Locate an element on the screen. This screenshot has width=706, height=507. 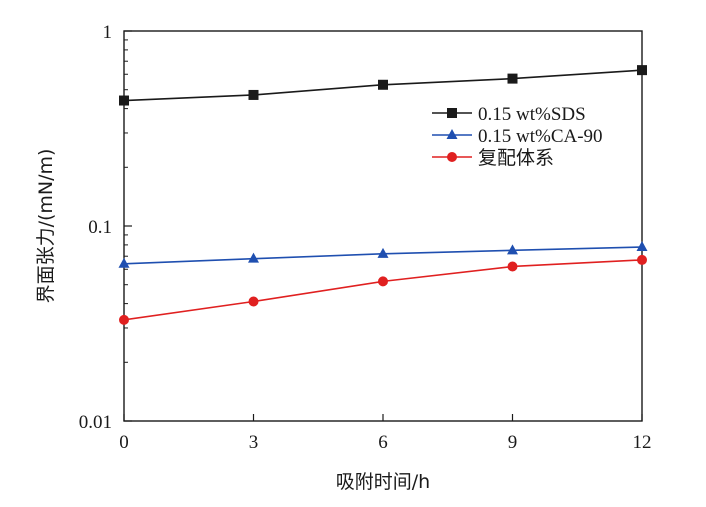
y-tick-label: 0.01 is located at coordinates (95, 422).